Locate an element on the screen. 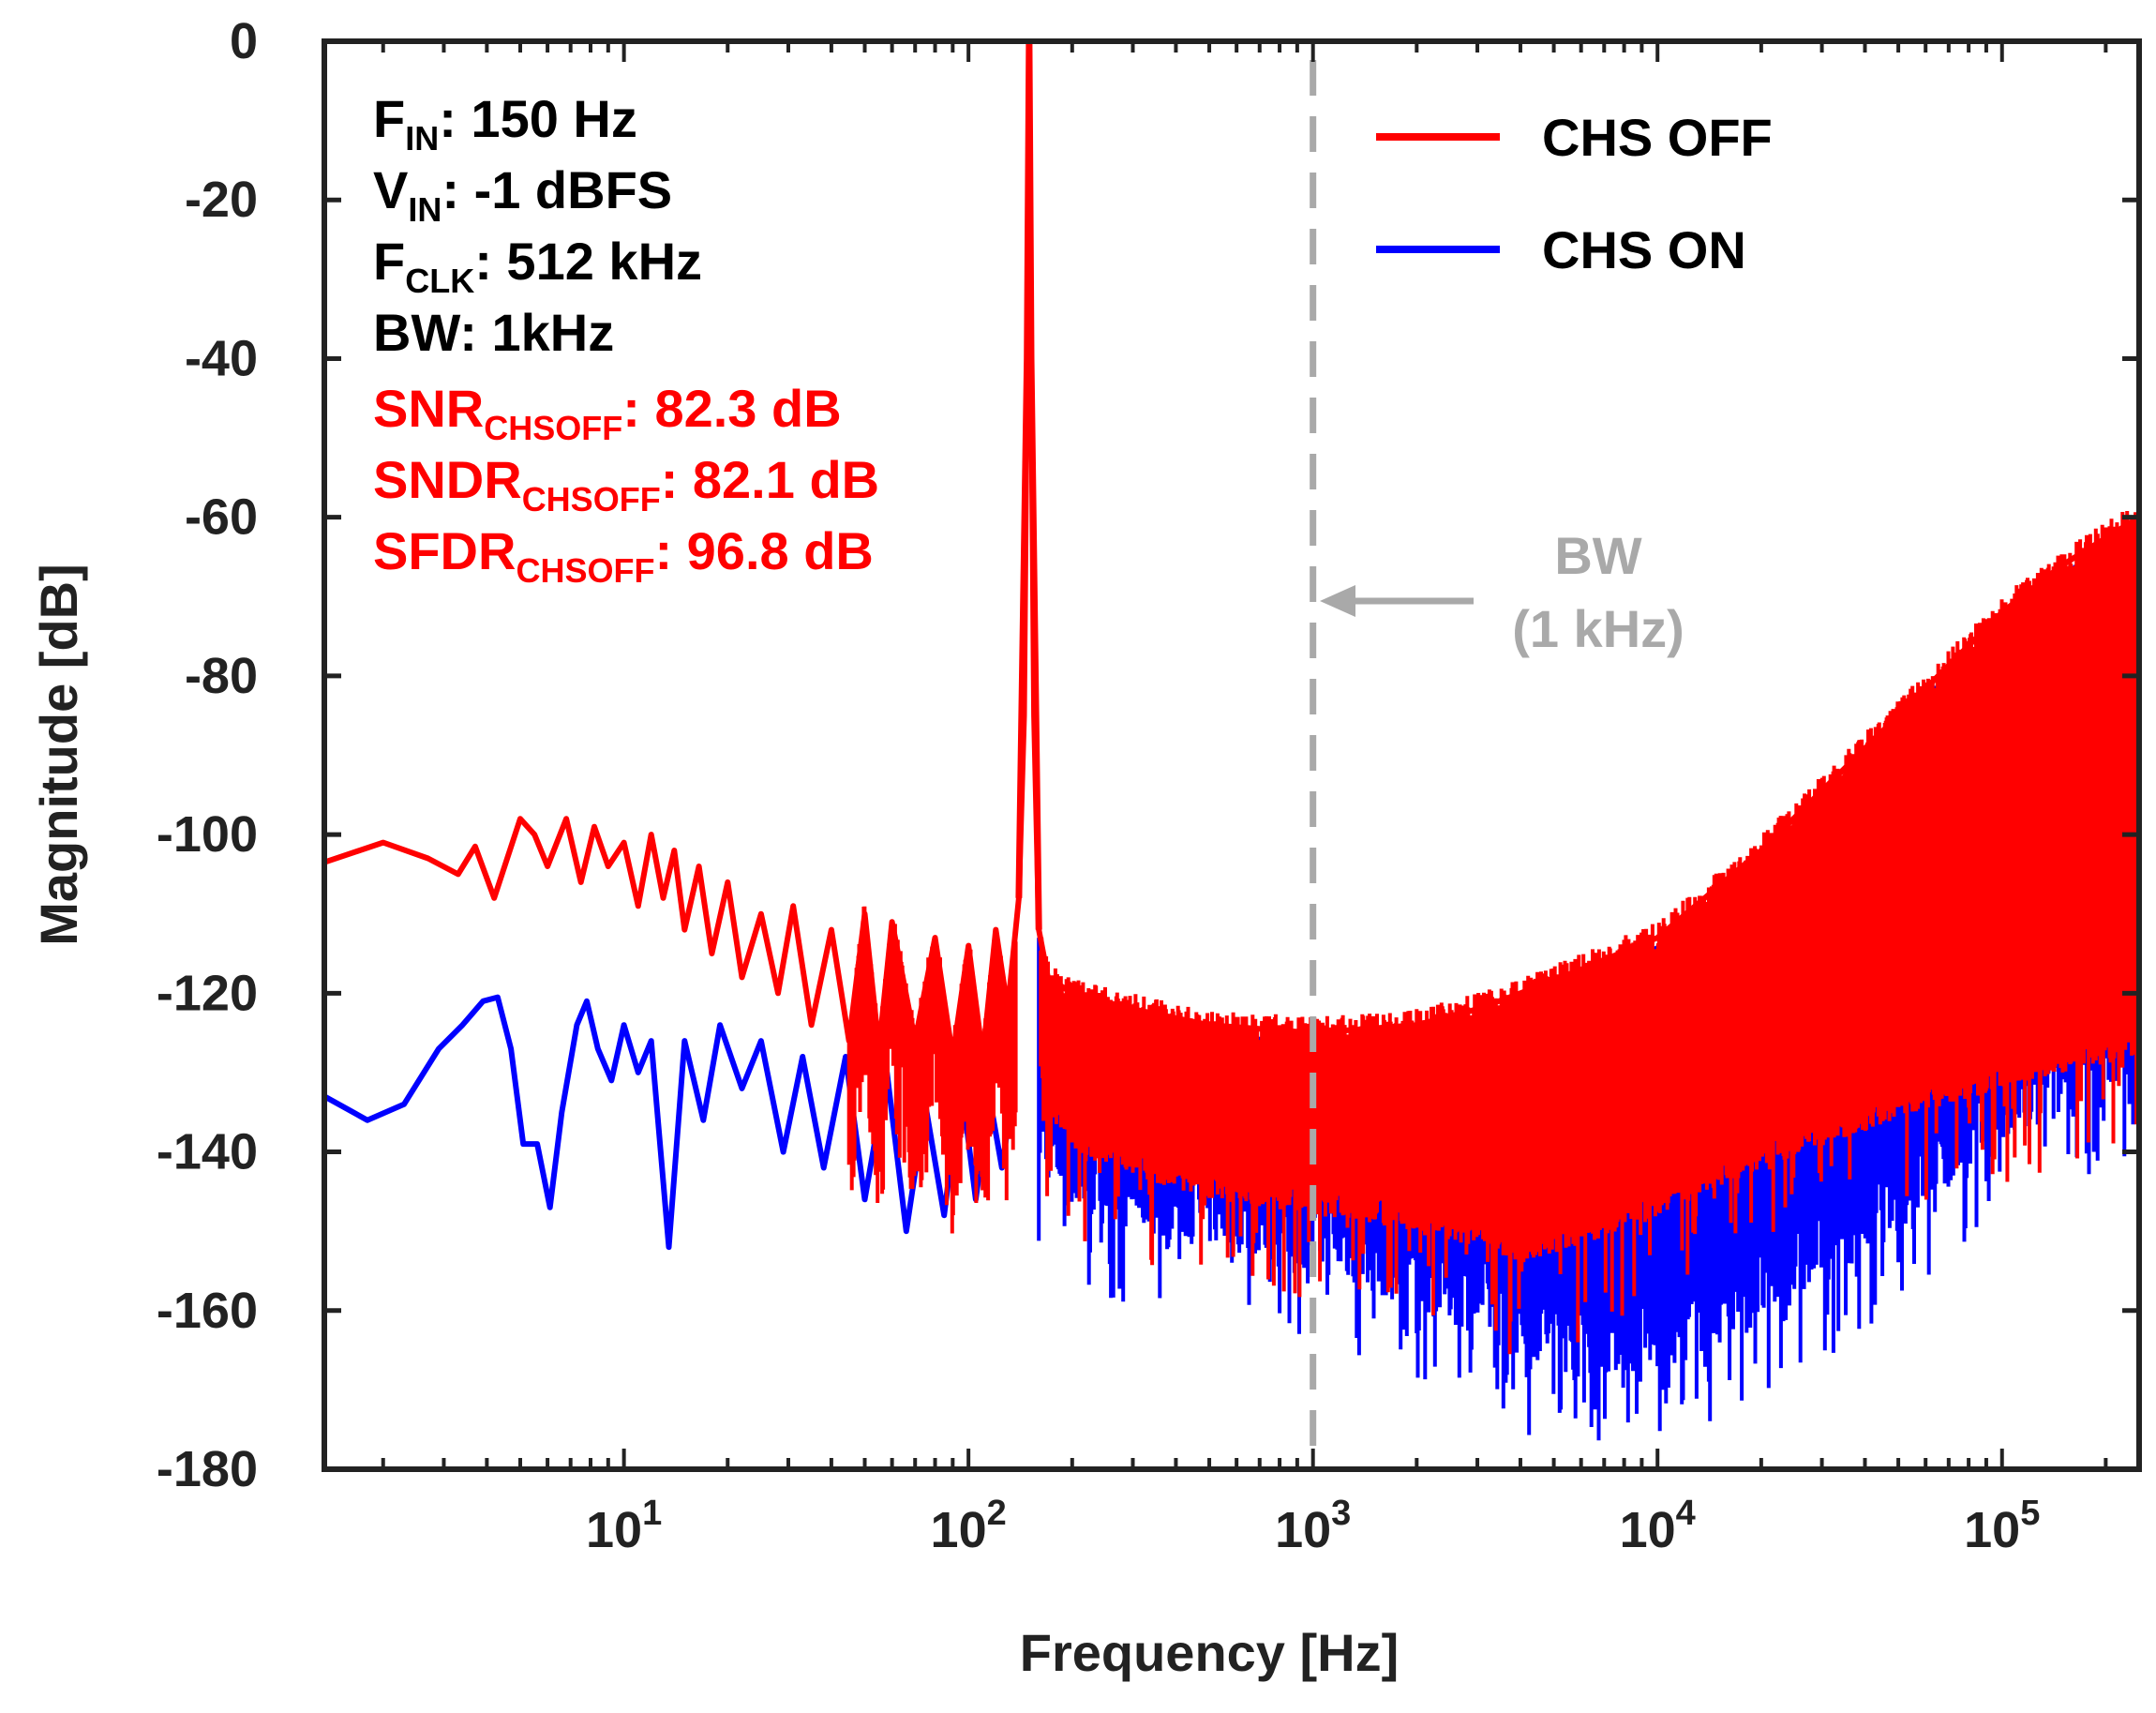 The image size is (2156, 1713). x-tick-label: 10³ is located at coordinates (1313, 1526).